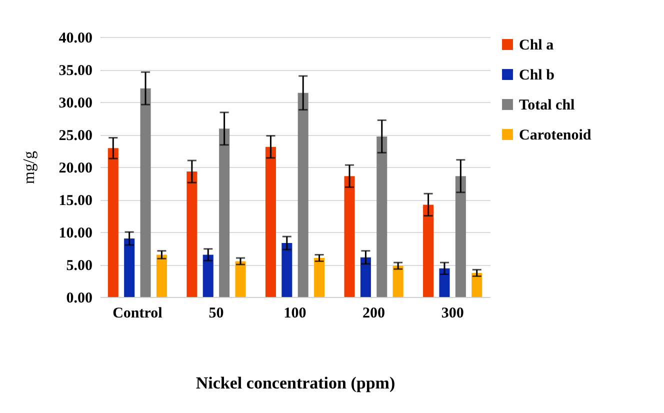 This screenshot has width=664, height=413. What do you see at coordinates (295, 314) in the screenshot?
I see `x-tick-label: 100` at bounding box center [295, 314].